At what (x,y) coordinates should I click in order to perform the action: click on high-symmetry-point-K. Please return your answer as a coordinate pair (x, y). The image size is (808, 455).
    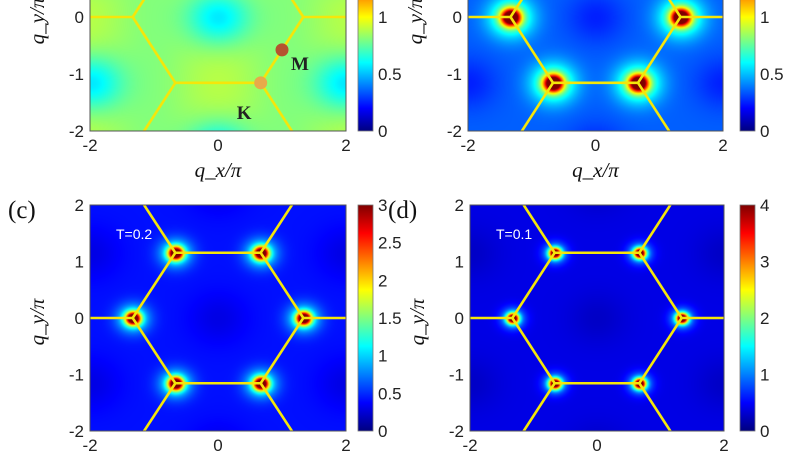
    Looking at the image, I should click on (261, 83).